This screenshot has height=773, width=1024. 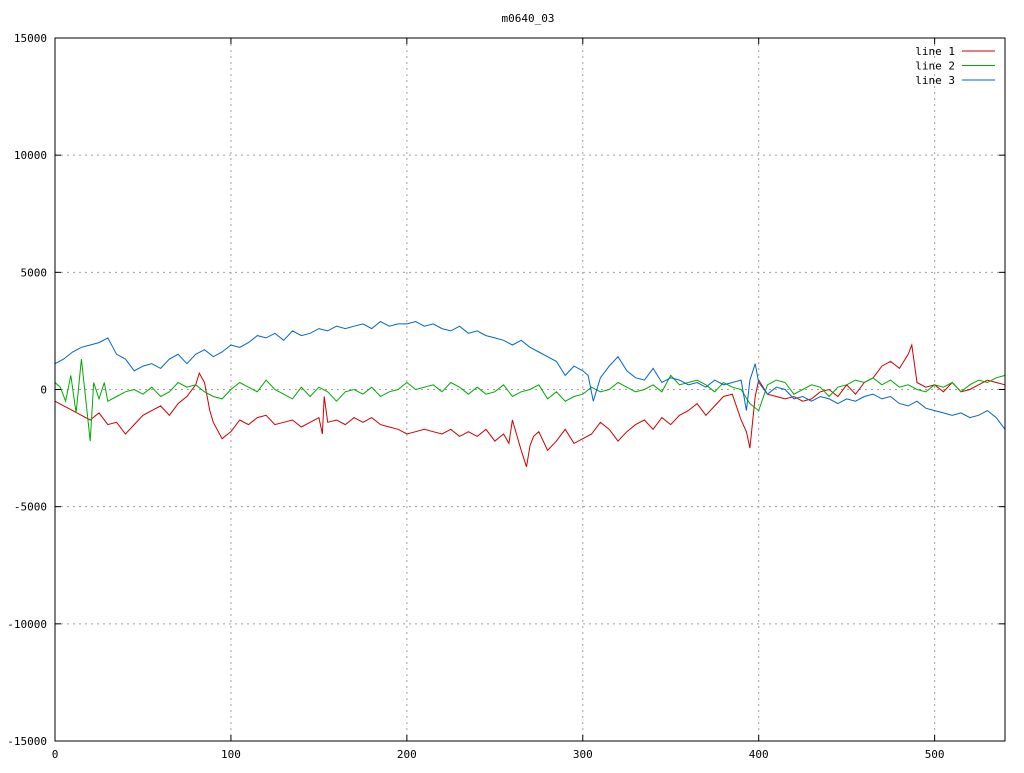 I want to click on x-tick-label: 200, so click(x=407, y=754).